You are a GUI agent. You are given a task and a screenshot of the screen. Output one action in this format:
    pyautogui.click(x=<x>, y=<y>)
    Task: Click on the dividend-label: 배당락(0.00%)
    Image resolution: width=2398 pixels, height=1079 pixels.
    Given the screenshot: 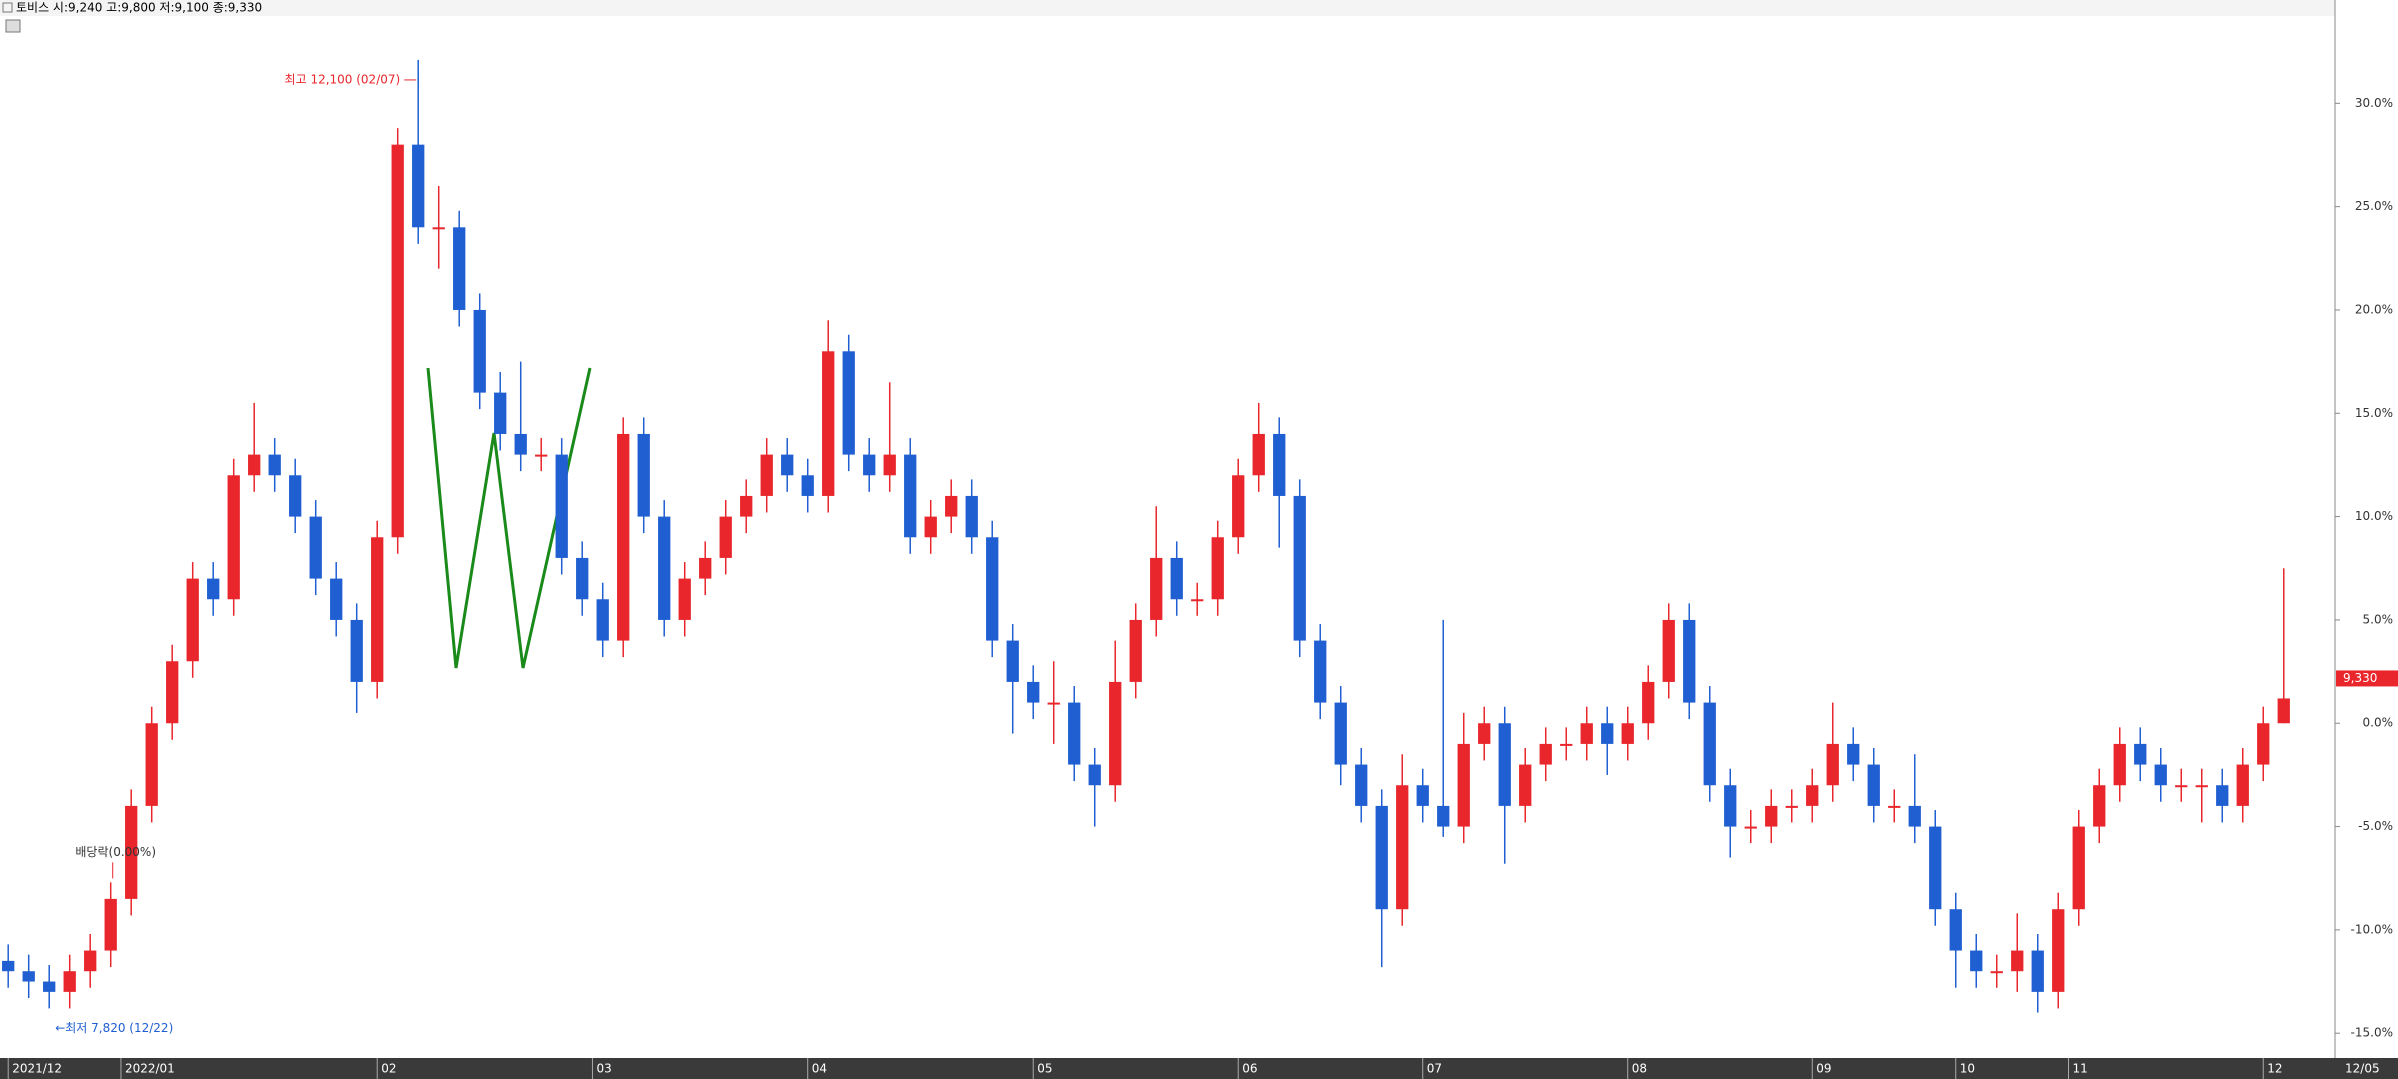 What is the action you would take?
    pyautogui.click(x=115, y=852)
    